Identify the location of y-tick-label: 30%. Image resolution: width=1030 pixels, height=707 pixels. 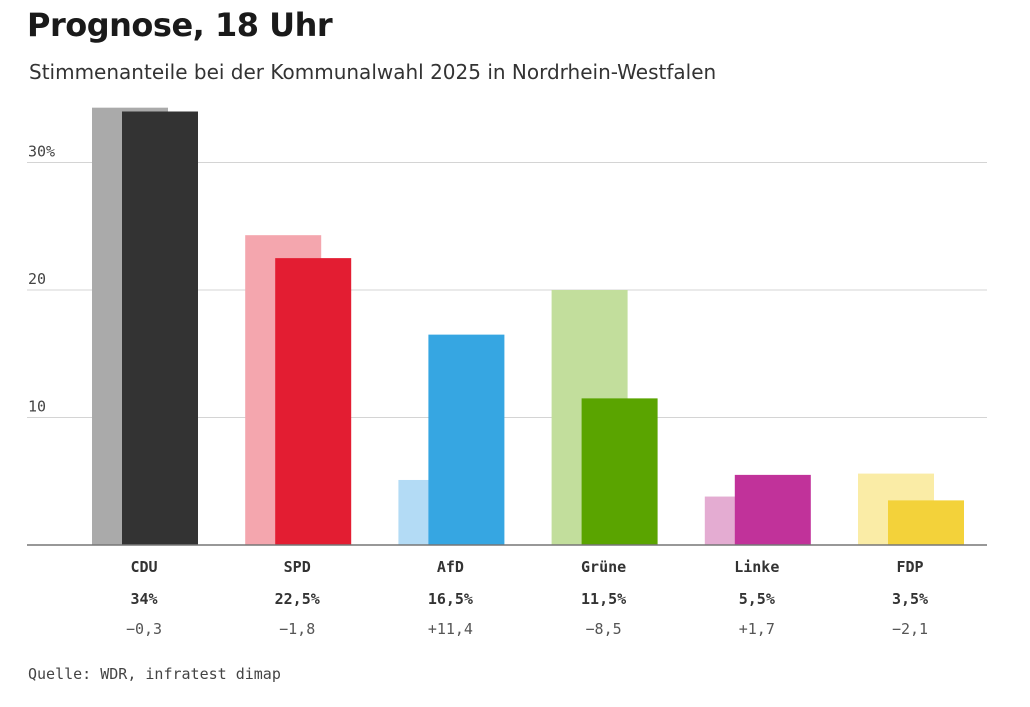
(41, 152).